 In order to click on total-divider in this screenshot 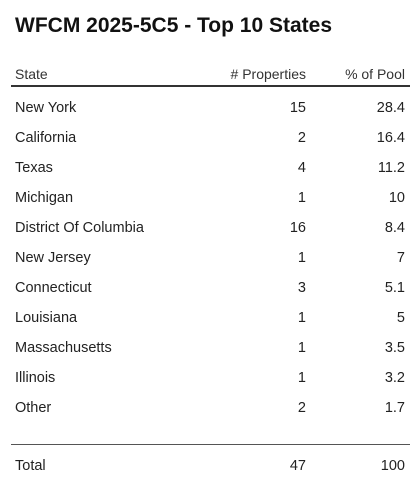, I will do `click(210, 434)`.